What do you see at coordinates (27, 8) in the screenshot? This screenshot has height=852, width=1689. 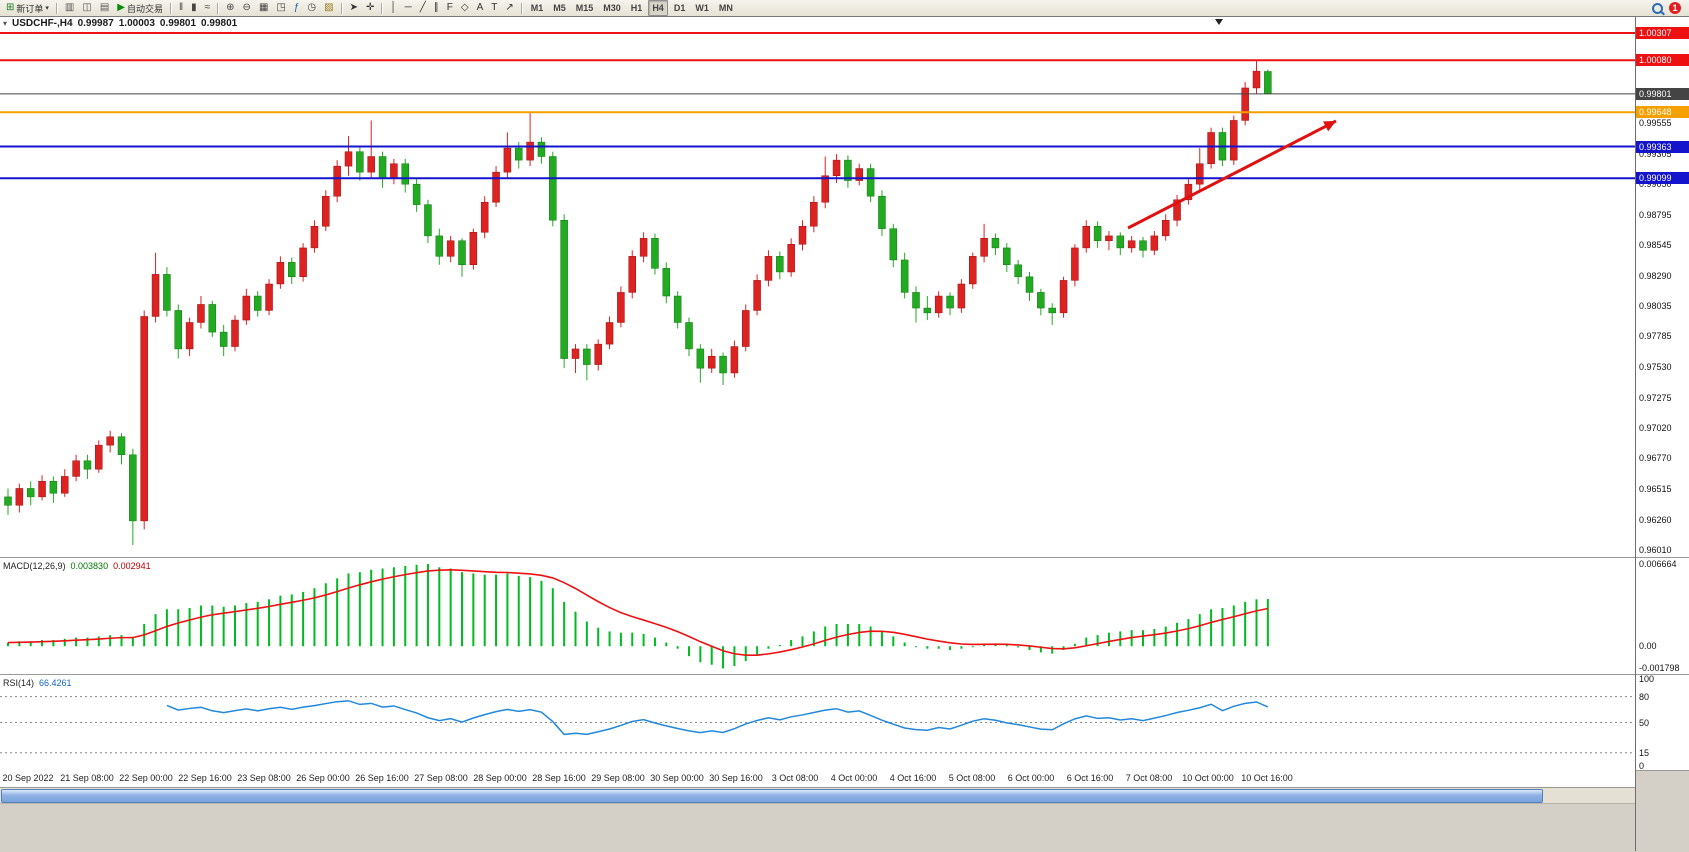 I see `new-order-button: ⊞ 新订单 ▾` at bounding box center [27, 8].